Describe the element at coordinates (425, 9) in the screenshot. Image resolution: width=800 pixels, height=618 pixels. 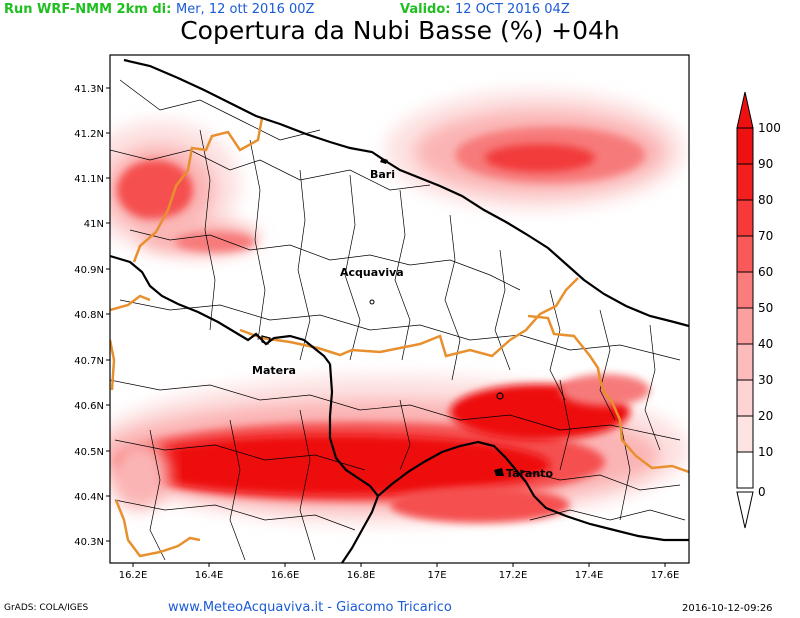
I see `valid-label: Valido:` at that location.